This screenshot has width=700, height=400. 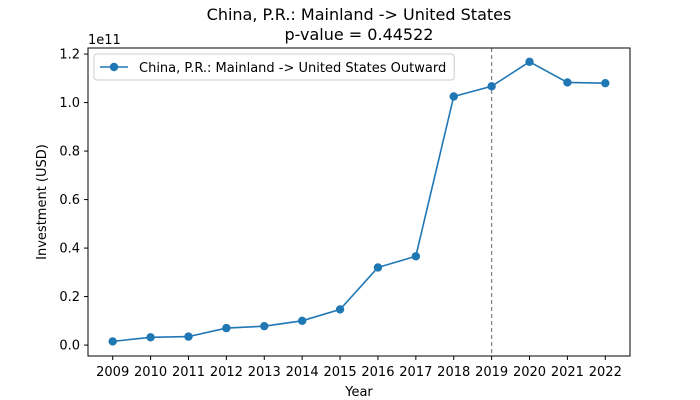 I want to click on y-tick-label: 1.2, so click(x=69, y=55).